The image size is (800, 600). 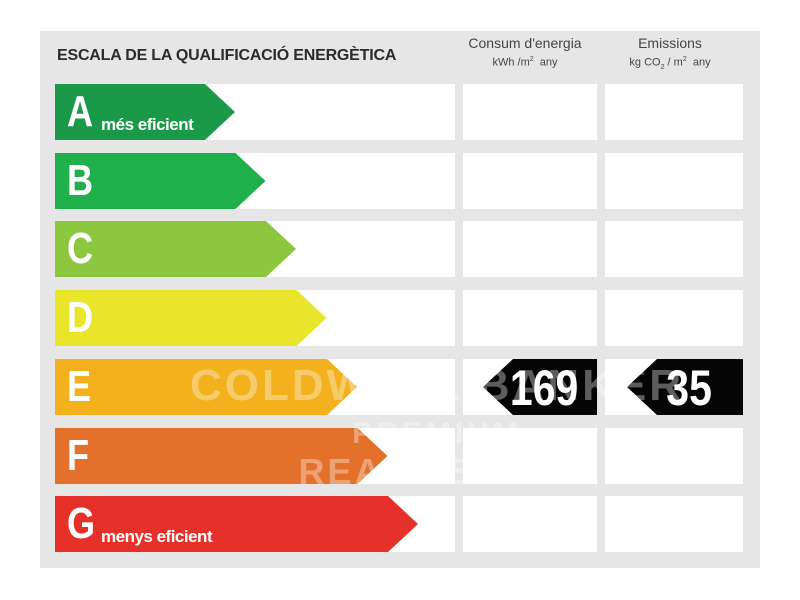 What do you see at coordinates (525, 62) in the screenshot?
I see `consum-unit: kWh /m2 any` at bounding box center [525, 62].